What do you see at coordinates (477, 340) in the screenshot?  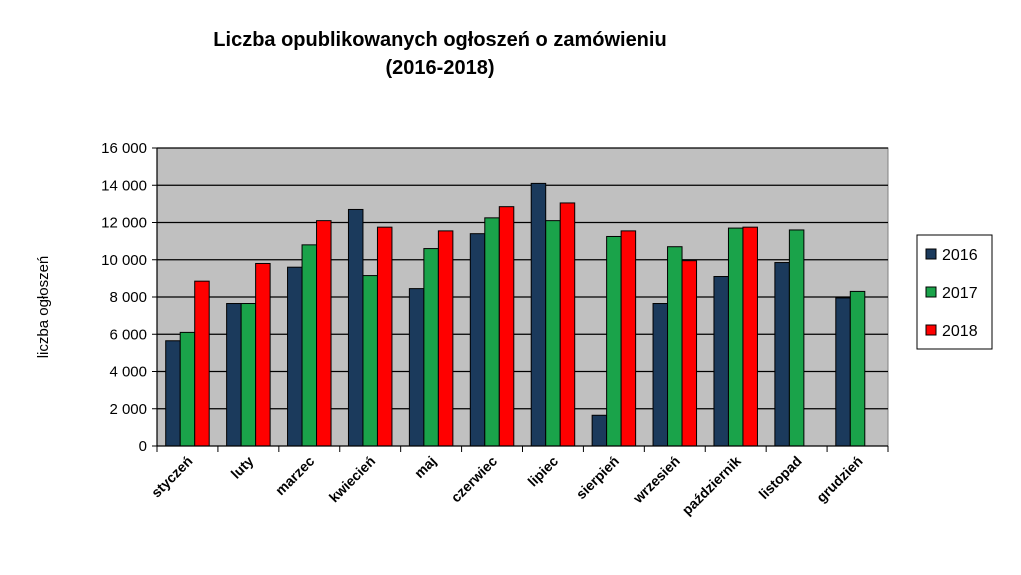 I see `bar-2016-czerwiec` at bounding box center [477, 340].